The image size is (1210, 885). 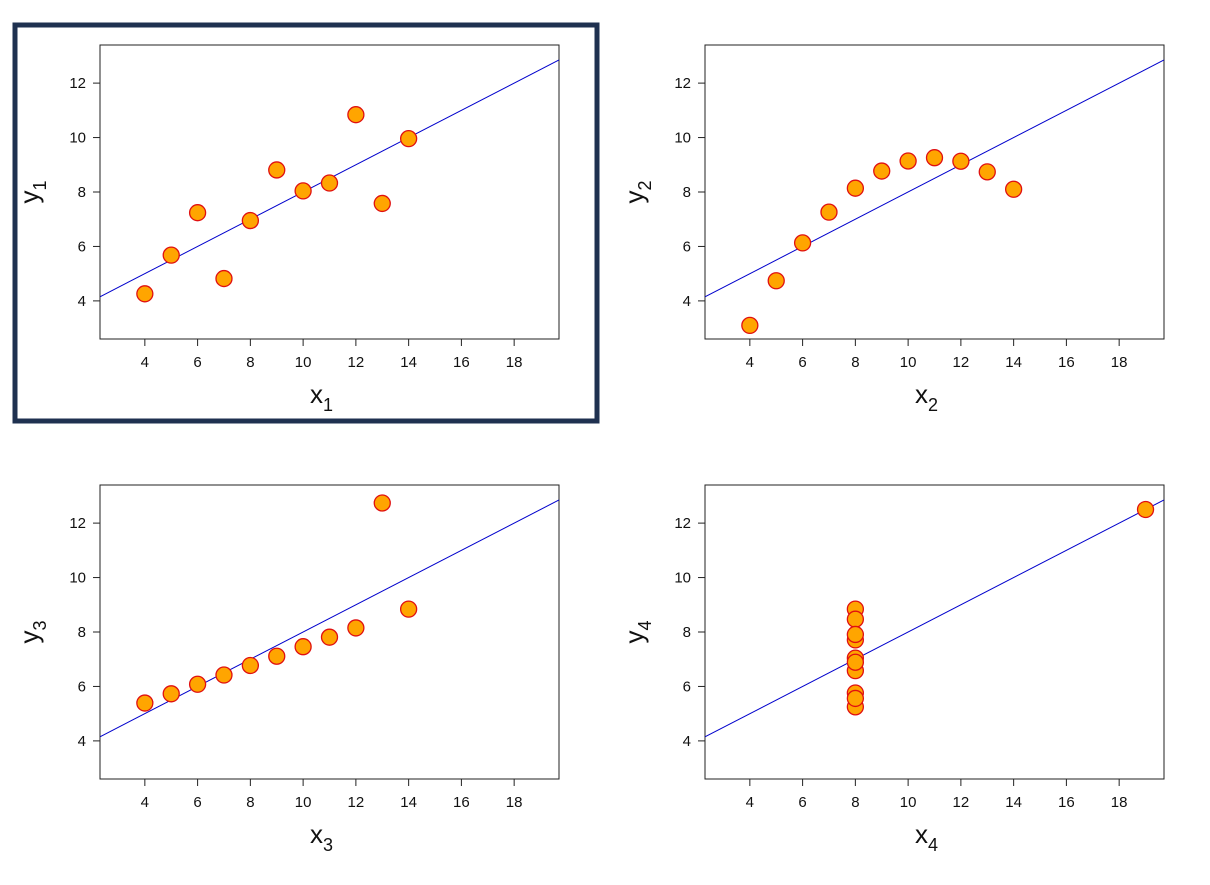 I want to click on y-axis-label: y4, so click(x=637, y=631).